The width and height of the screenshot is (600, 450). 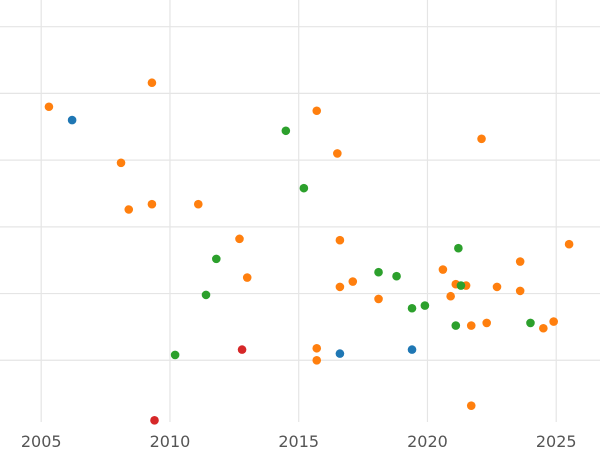 I want to click on x-tick-label: 2005, so click(x=41, y=441).